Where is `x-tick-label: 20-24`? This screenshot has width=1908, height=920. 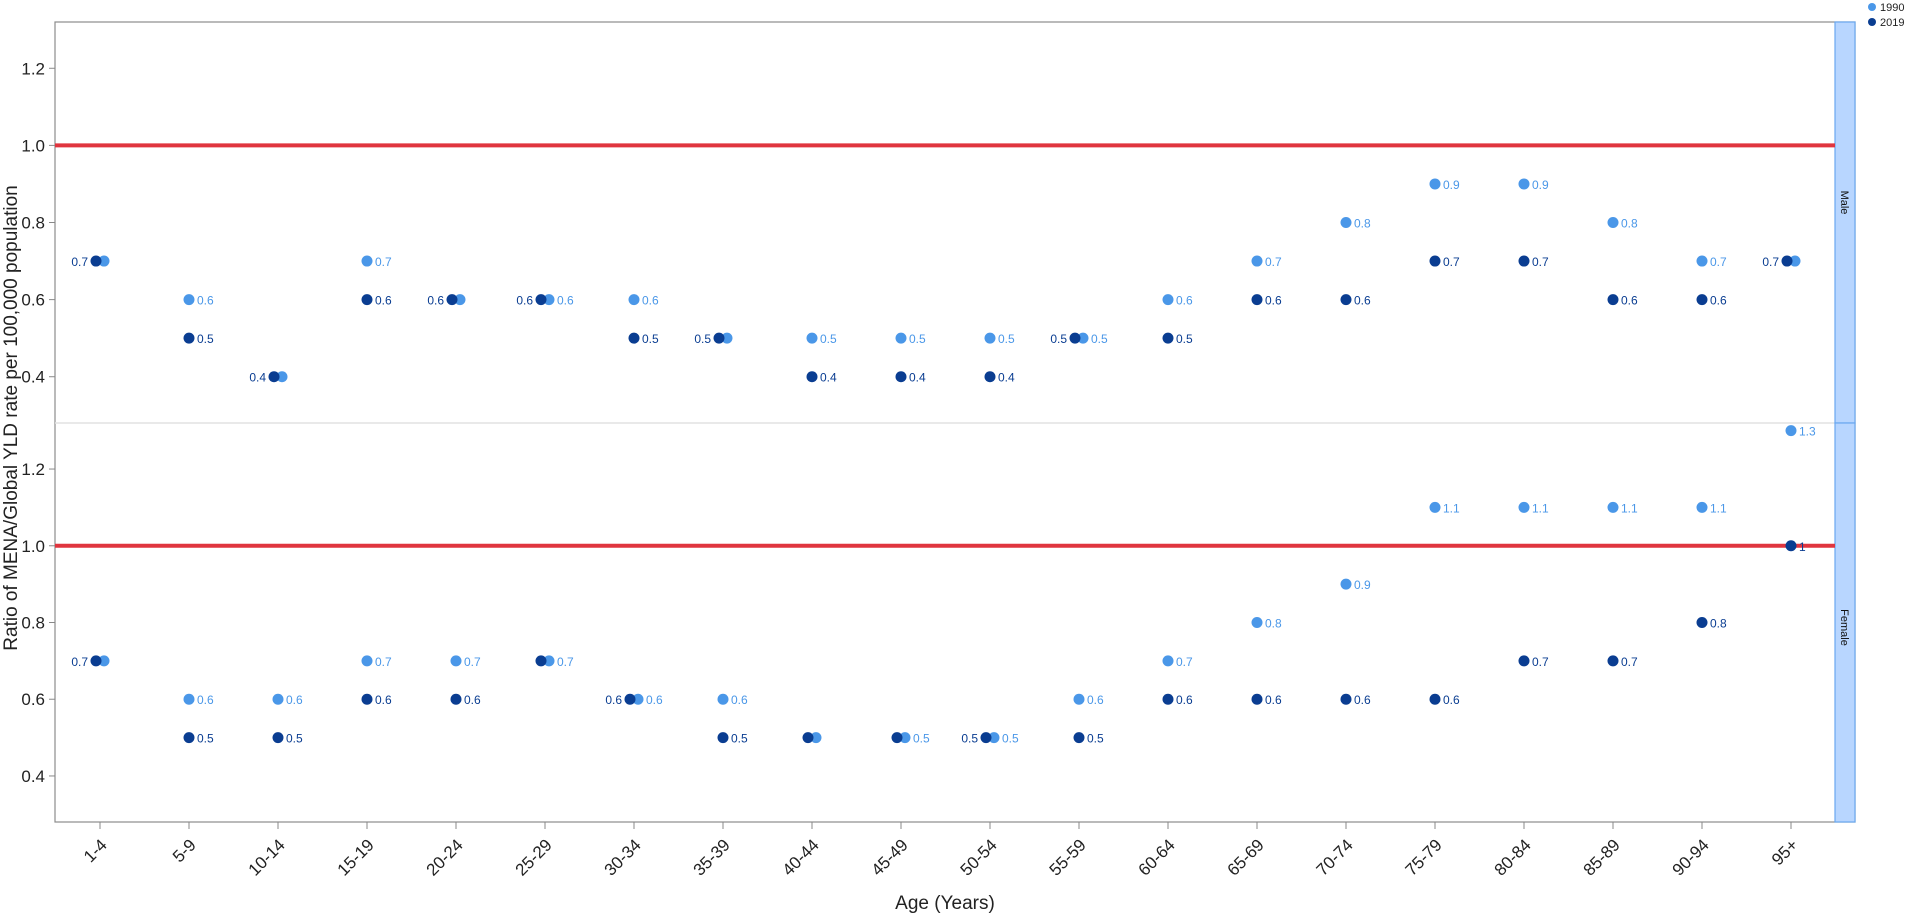
x-tick-label: 20-24 is located at coordinates (445, 857).